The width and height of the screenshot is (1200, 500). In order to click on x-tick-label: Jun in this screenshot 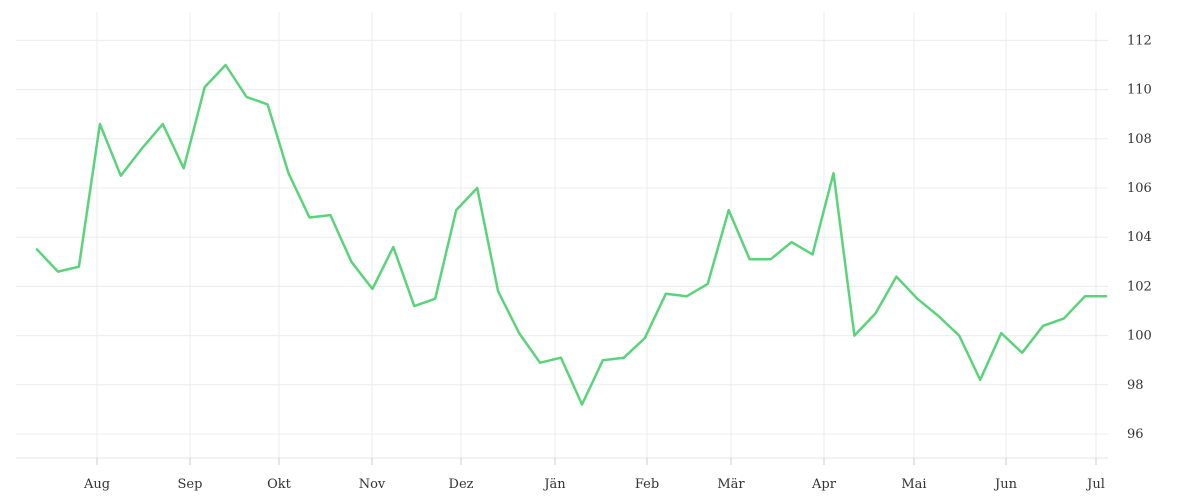, I will do `click(1005, 484)`.